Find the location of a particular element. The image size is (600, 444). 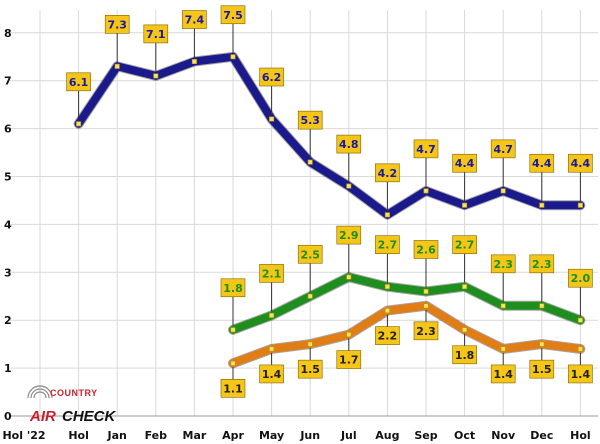

data-label: 4.2 is located at coordinates (388, 173).